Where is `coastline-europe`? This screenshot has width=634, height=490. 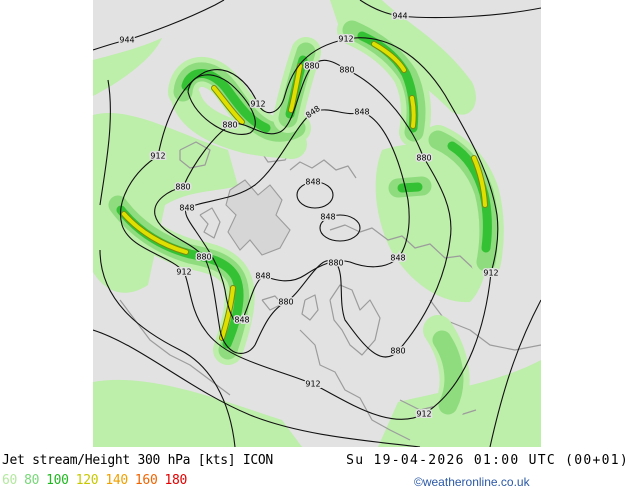 coastline-europe is located at coordinates (355, 385).